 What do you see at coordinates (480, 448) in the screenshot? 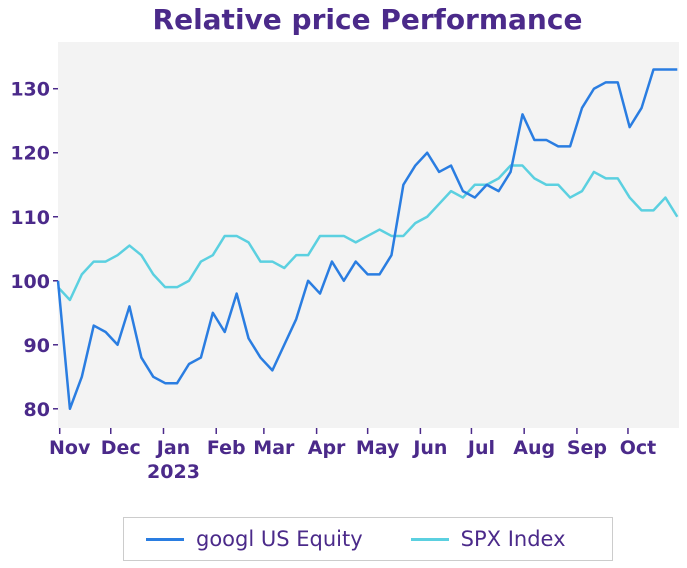
I see `x-tick-label: Jul` at bounding box center [480, 448].